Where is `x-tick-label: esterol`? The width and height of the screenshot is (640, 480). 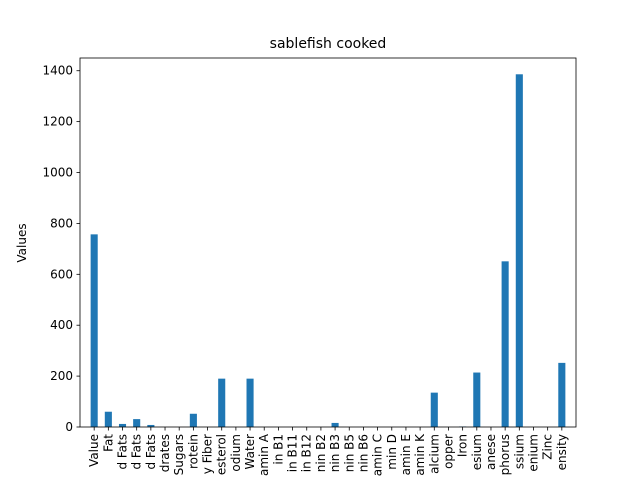
x-tick-label: esterol is located at coordinates (222, 454).